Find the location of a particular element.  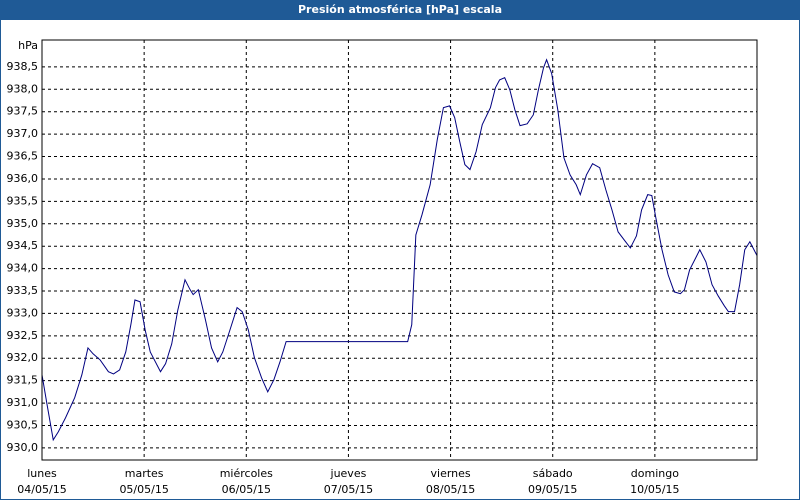

y-tick-label: 936,0 is located at coordinates (23, 178).